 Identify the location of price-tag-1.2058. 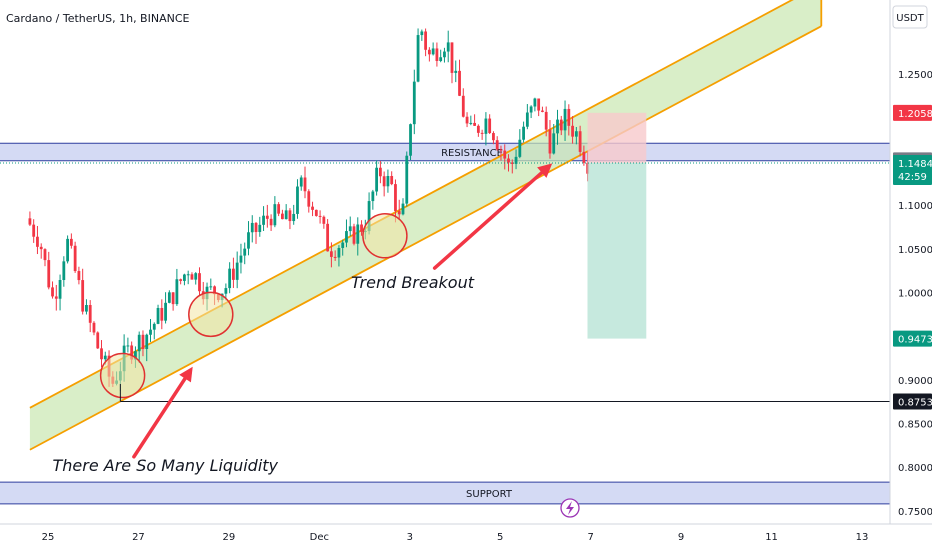
(912, 112).